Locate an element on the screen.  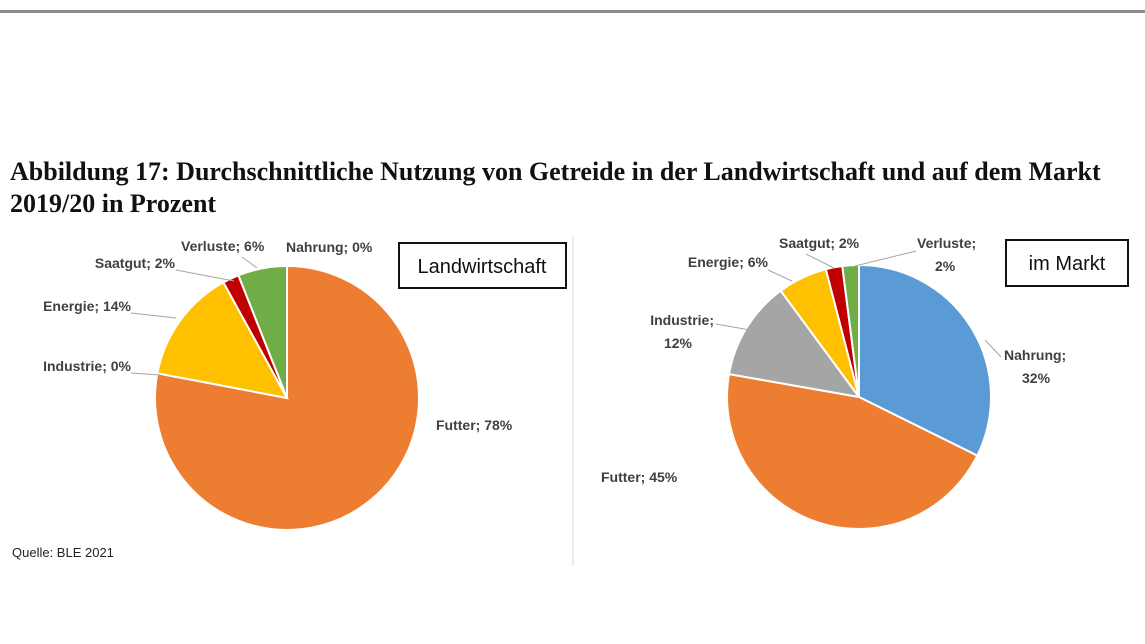
leader-line-nahrung is located at coordinates (993, 348).